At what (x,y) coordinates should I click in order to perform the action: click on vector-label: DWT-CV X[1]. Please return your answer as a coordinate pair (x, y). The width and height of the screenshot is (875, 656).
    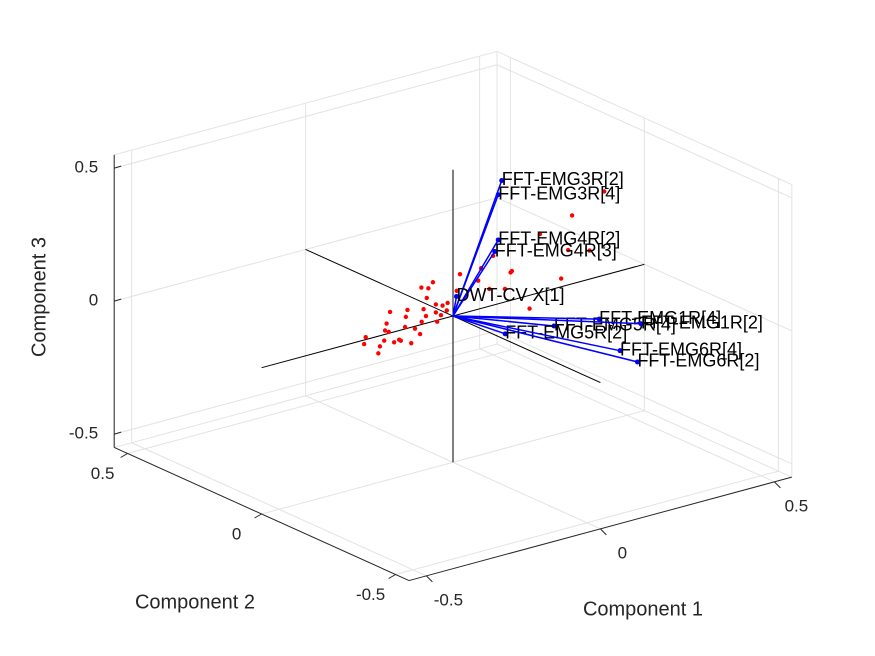
    Looking at the image, I should click on (510, 295).